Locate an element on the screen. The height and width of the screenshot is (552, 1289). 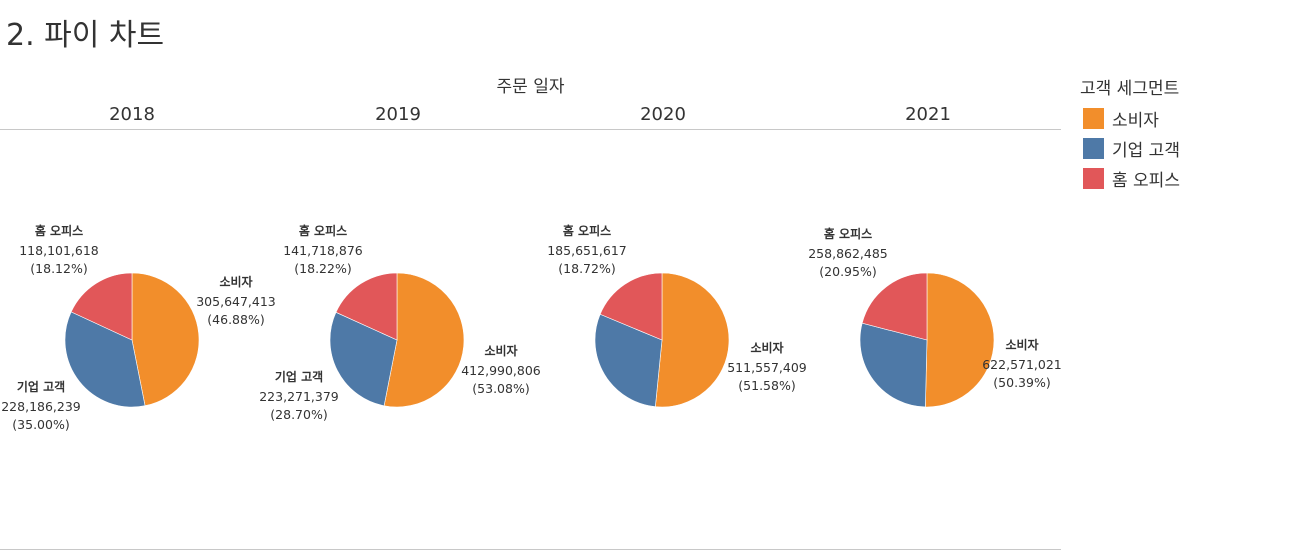
legend-label-consumer: 소비자 is located at coordinates (1135, 120).